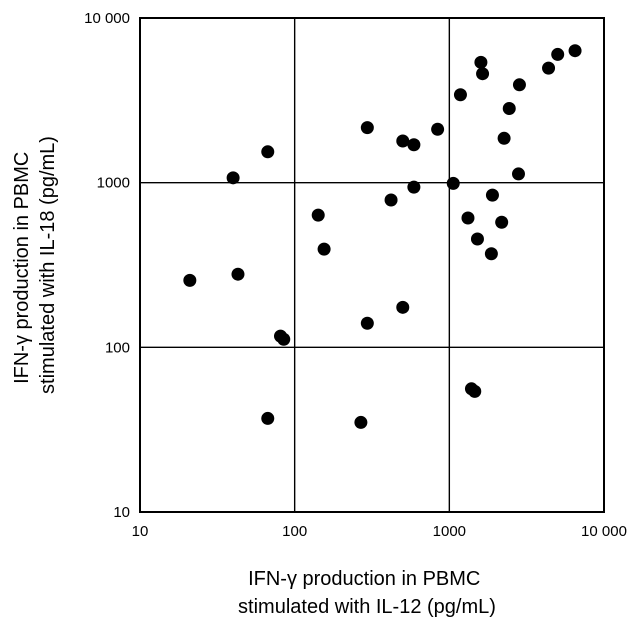  Describe the element at coordinates (121, 512) in the screenshot. I see `y-tick-label: 10` at that location.